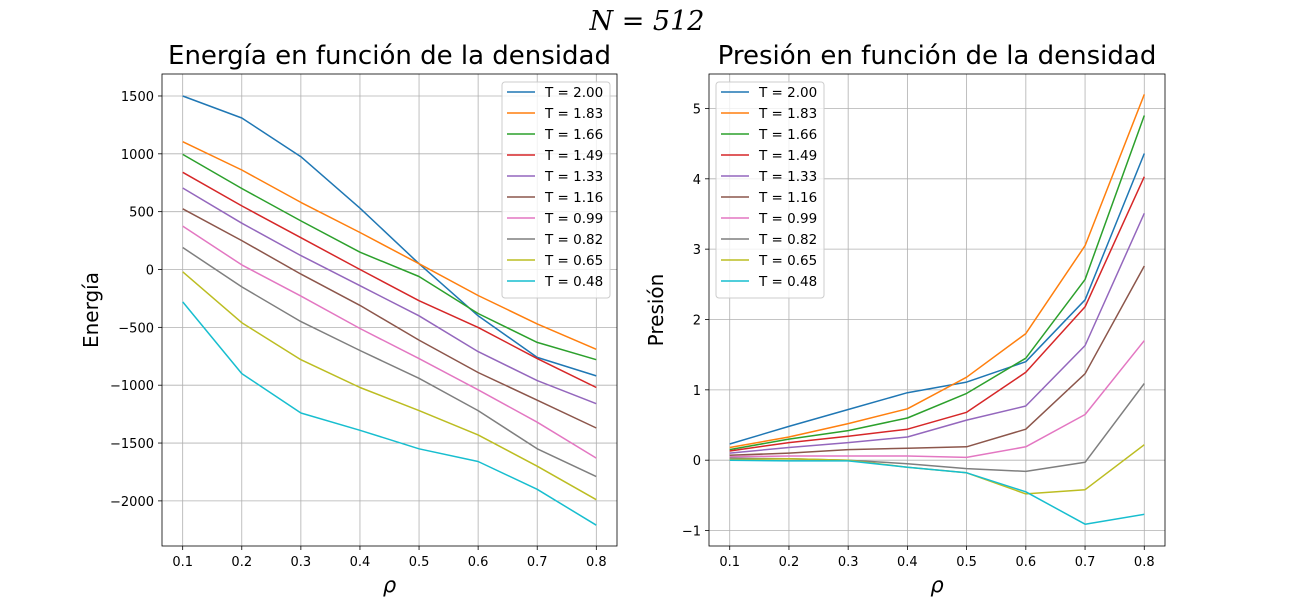 The width and height of the screenshot is (1294, 614). I want to click on figure-suptitle: N = 512, so click(647, 21).